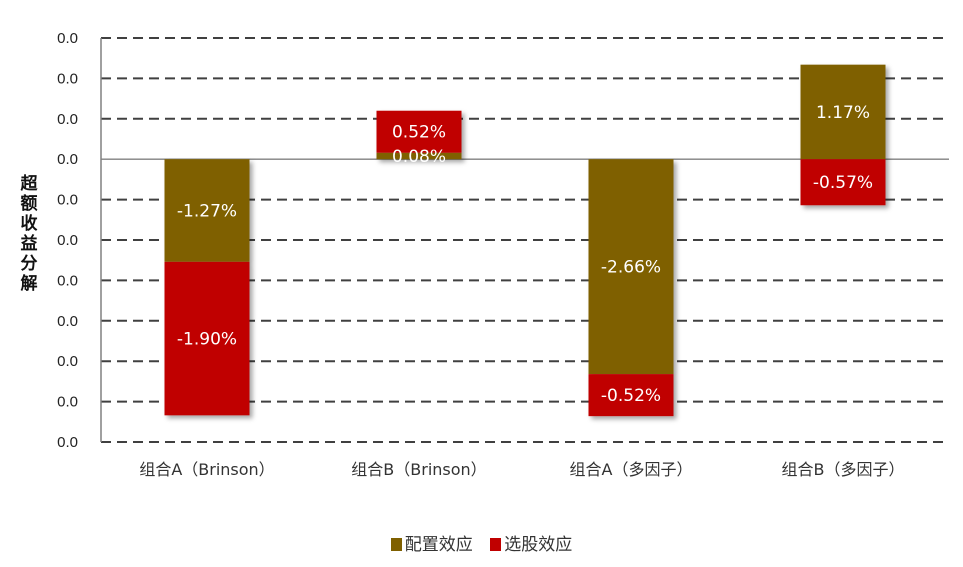 This screenshot has width=963, height=567. I want to click on x-category-label: 组合A（Brinson）, so click(206, 469).